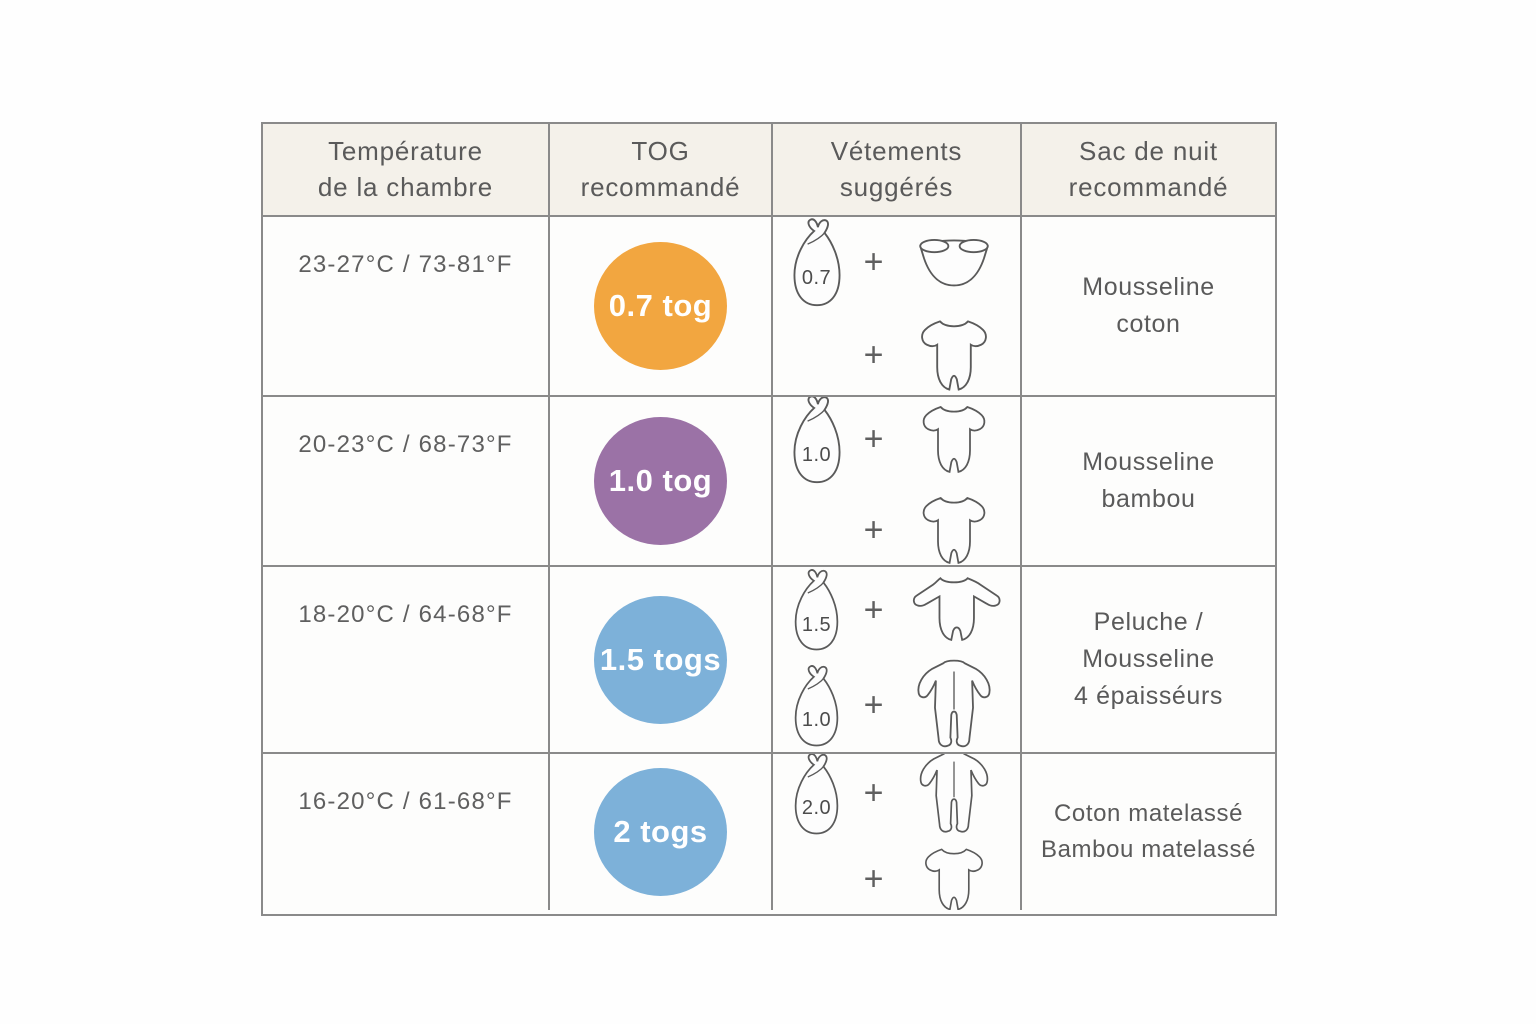  I want to click on bodysuit-long-sleeve-icon, so click(954, 610).